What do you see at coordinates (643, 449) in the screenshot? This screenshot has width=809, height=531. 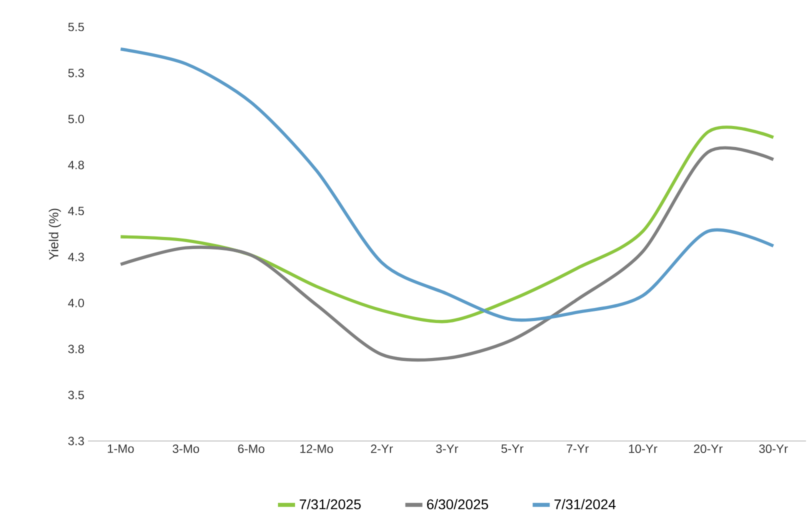 I see `x-tick-label: 10-Yr` at bounding box center [643, 449].